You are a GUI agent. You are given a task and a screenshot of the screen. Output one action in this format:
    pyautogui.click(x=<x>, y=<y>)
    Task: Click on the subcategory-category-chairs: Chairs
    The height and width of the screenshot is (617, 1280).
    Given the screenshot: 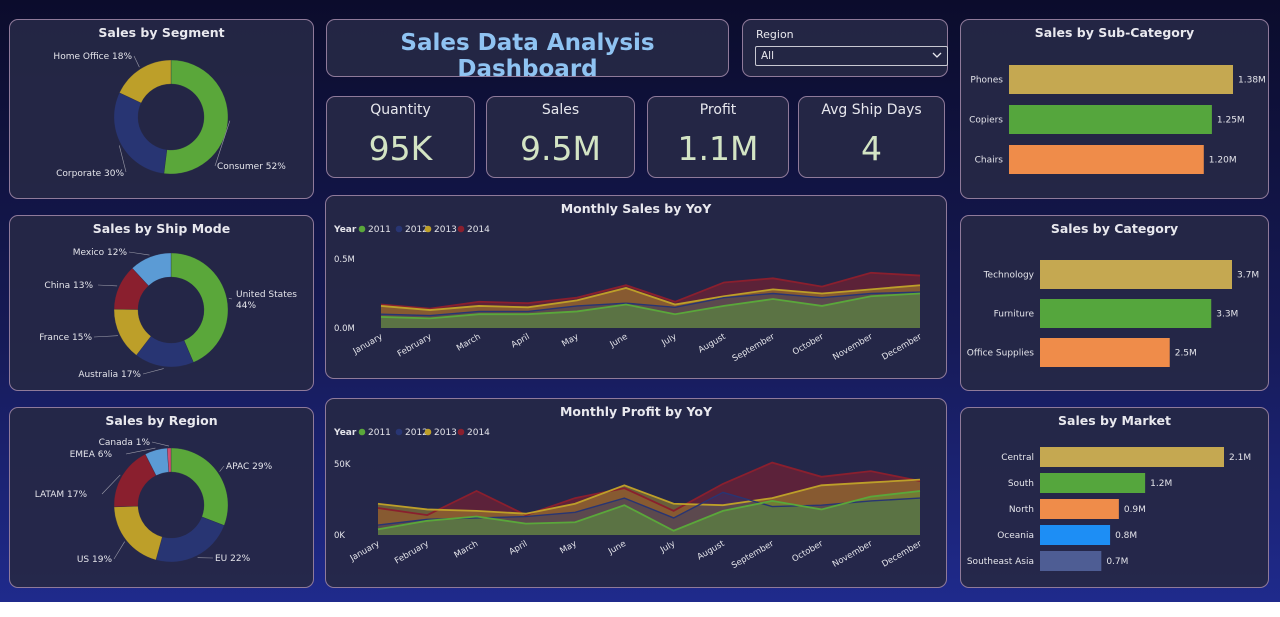 What is the action you would take?
    pyautogui.click(x=989, y=161)
    